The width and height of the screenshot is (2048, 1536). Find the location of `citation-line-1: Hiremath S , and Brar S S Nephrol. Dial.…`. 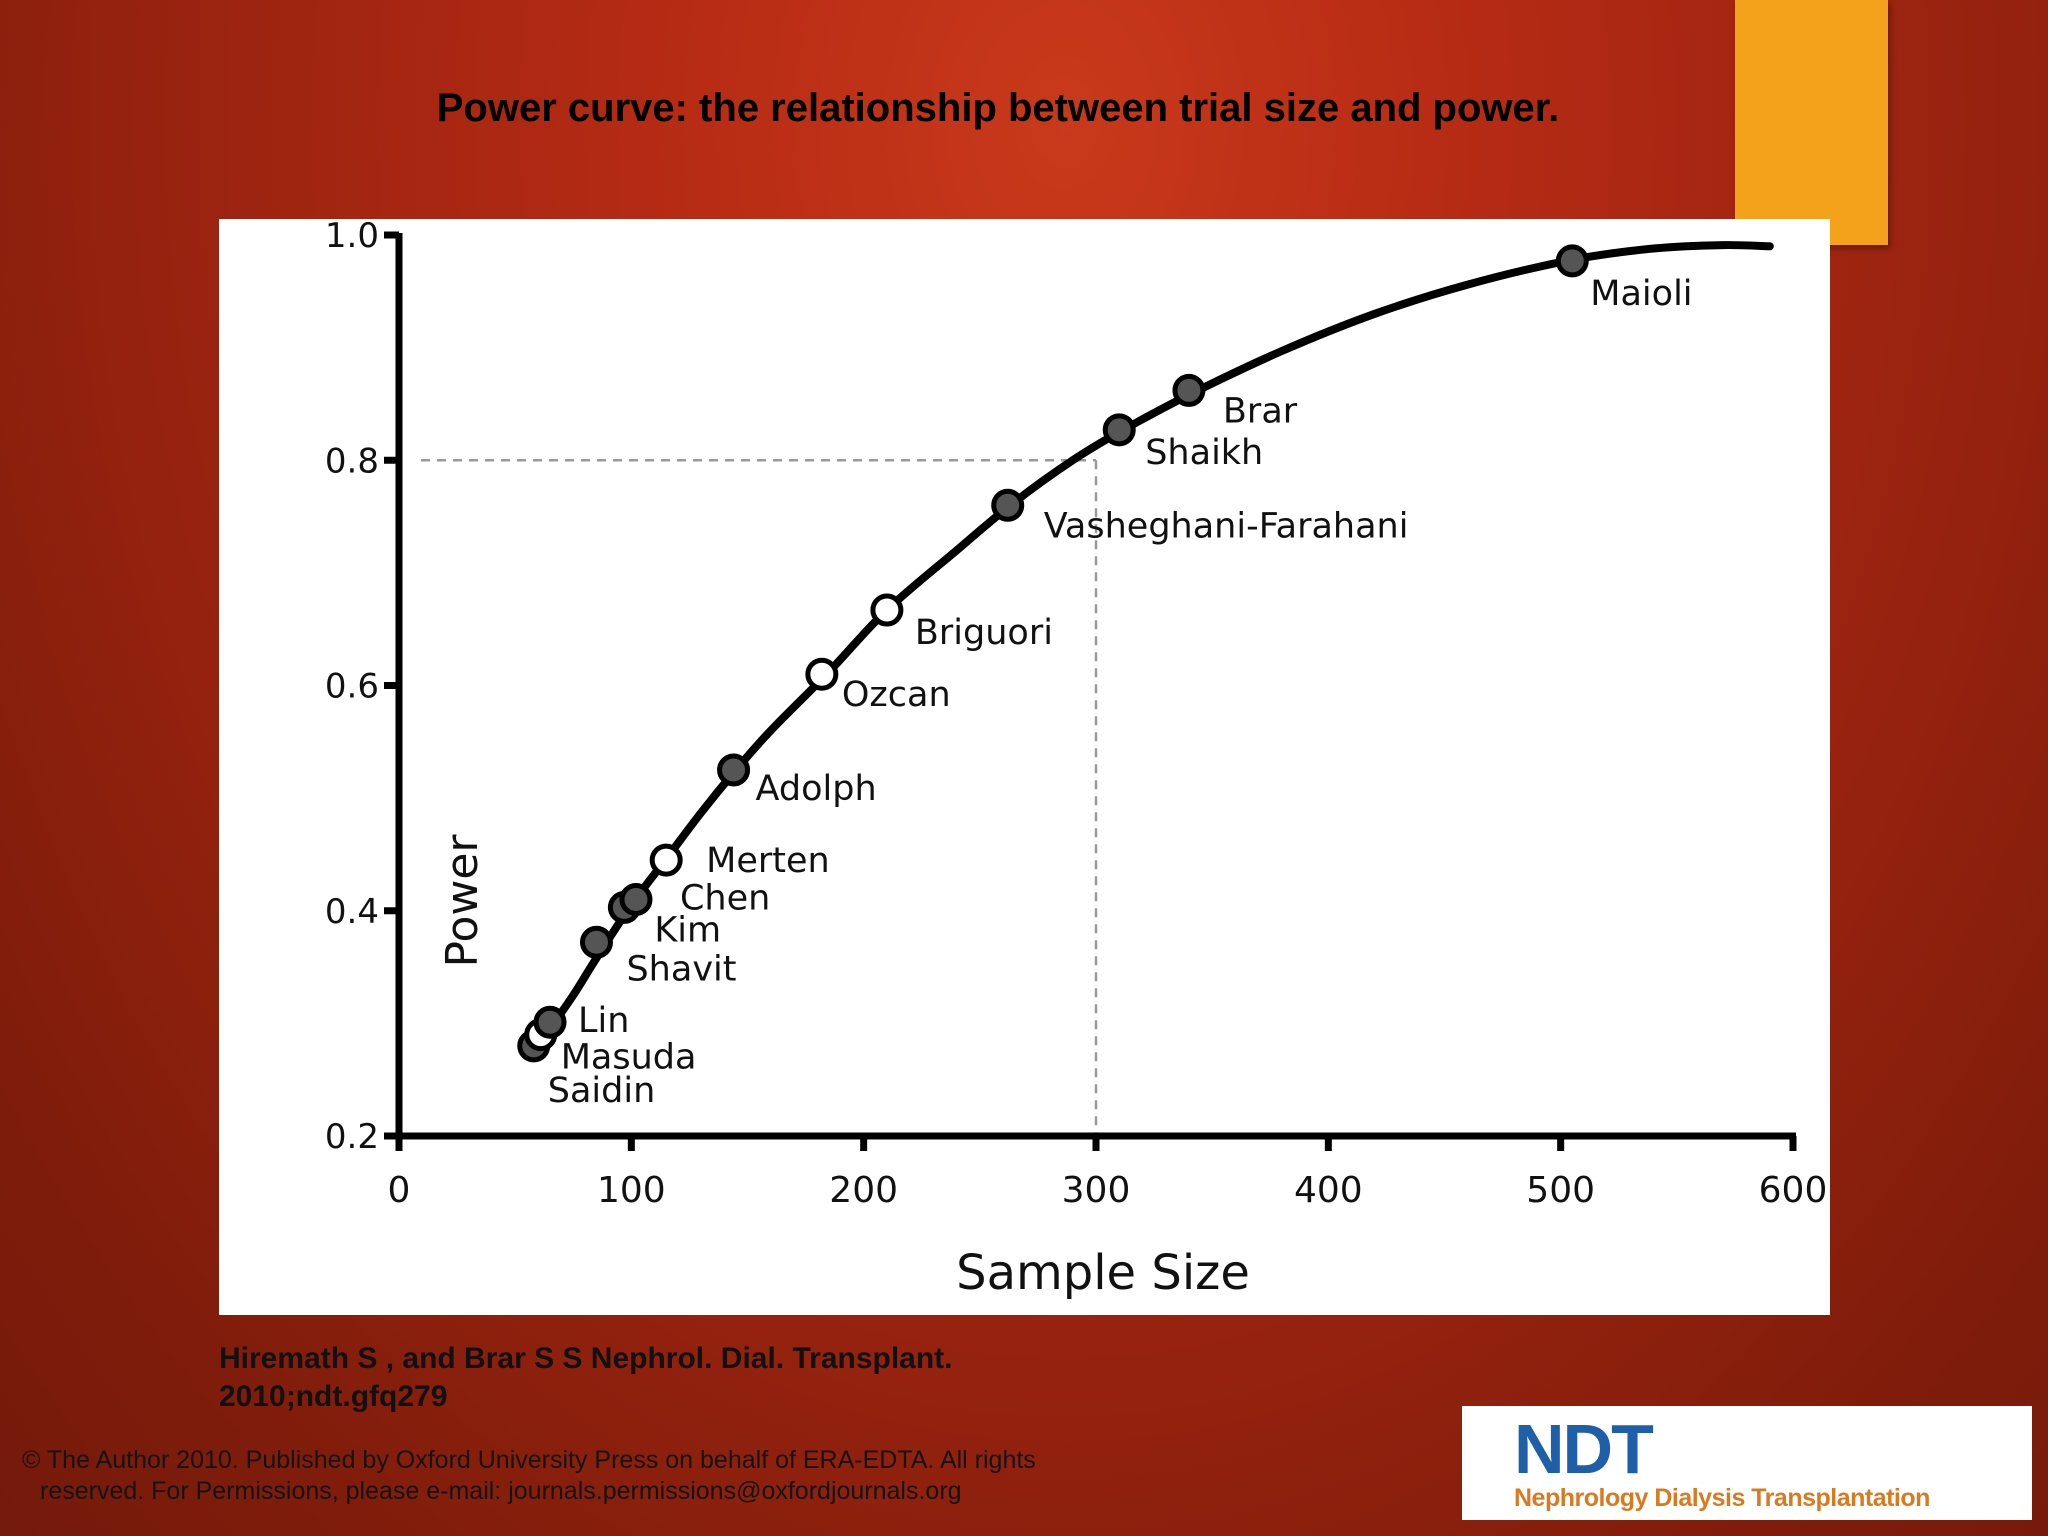

citation-line-1: Hiremath S , and Brar S S Nephrol. Dial.… is located at coordinates (586, 1358).